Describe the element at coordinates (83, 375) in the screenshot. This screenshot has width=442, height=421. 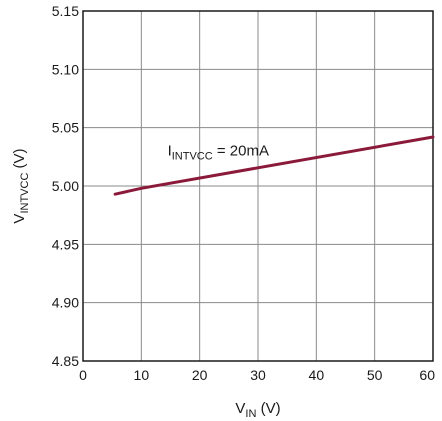
I see `x-tick-label: 0` at that location.